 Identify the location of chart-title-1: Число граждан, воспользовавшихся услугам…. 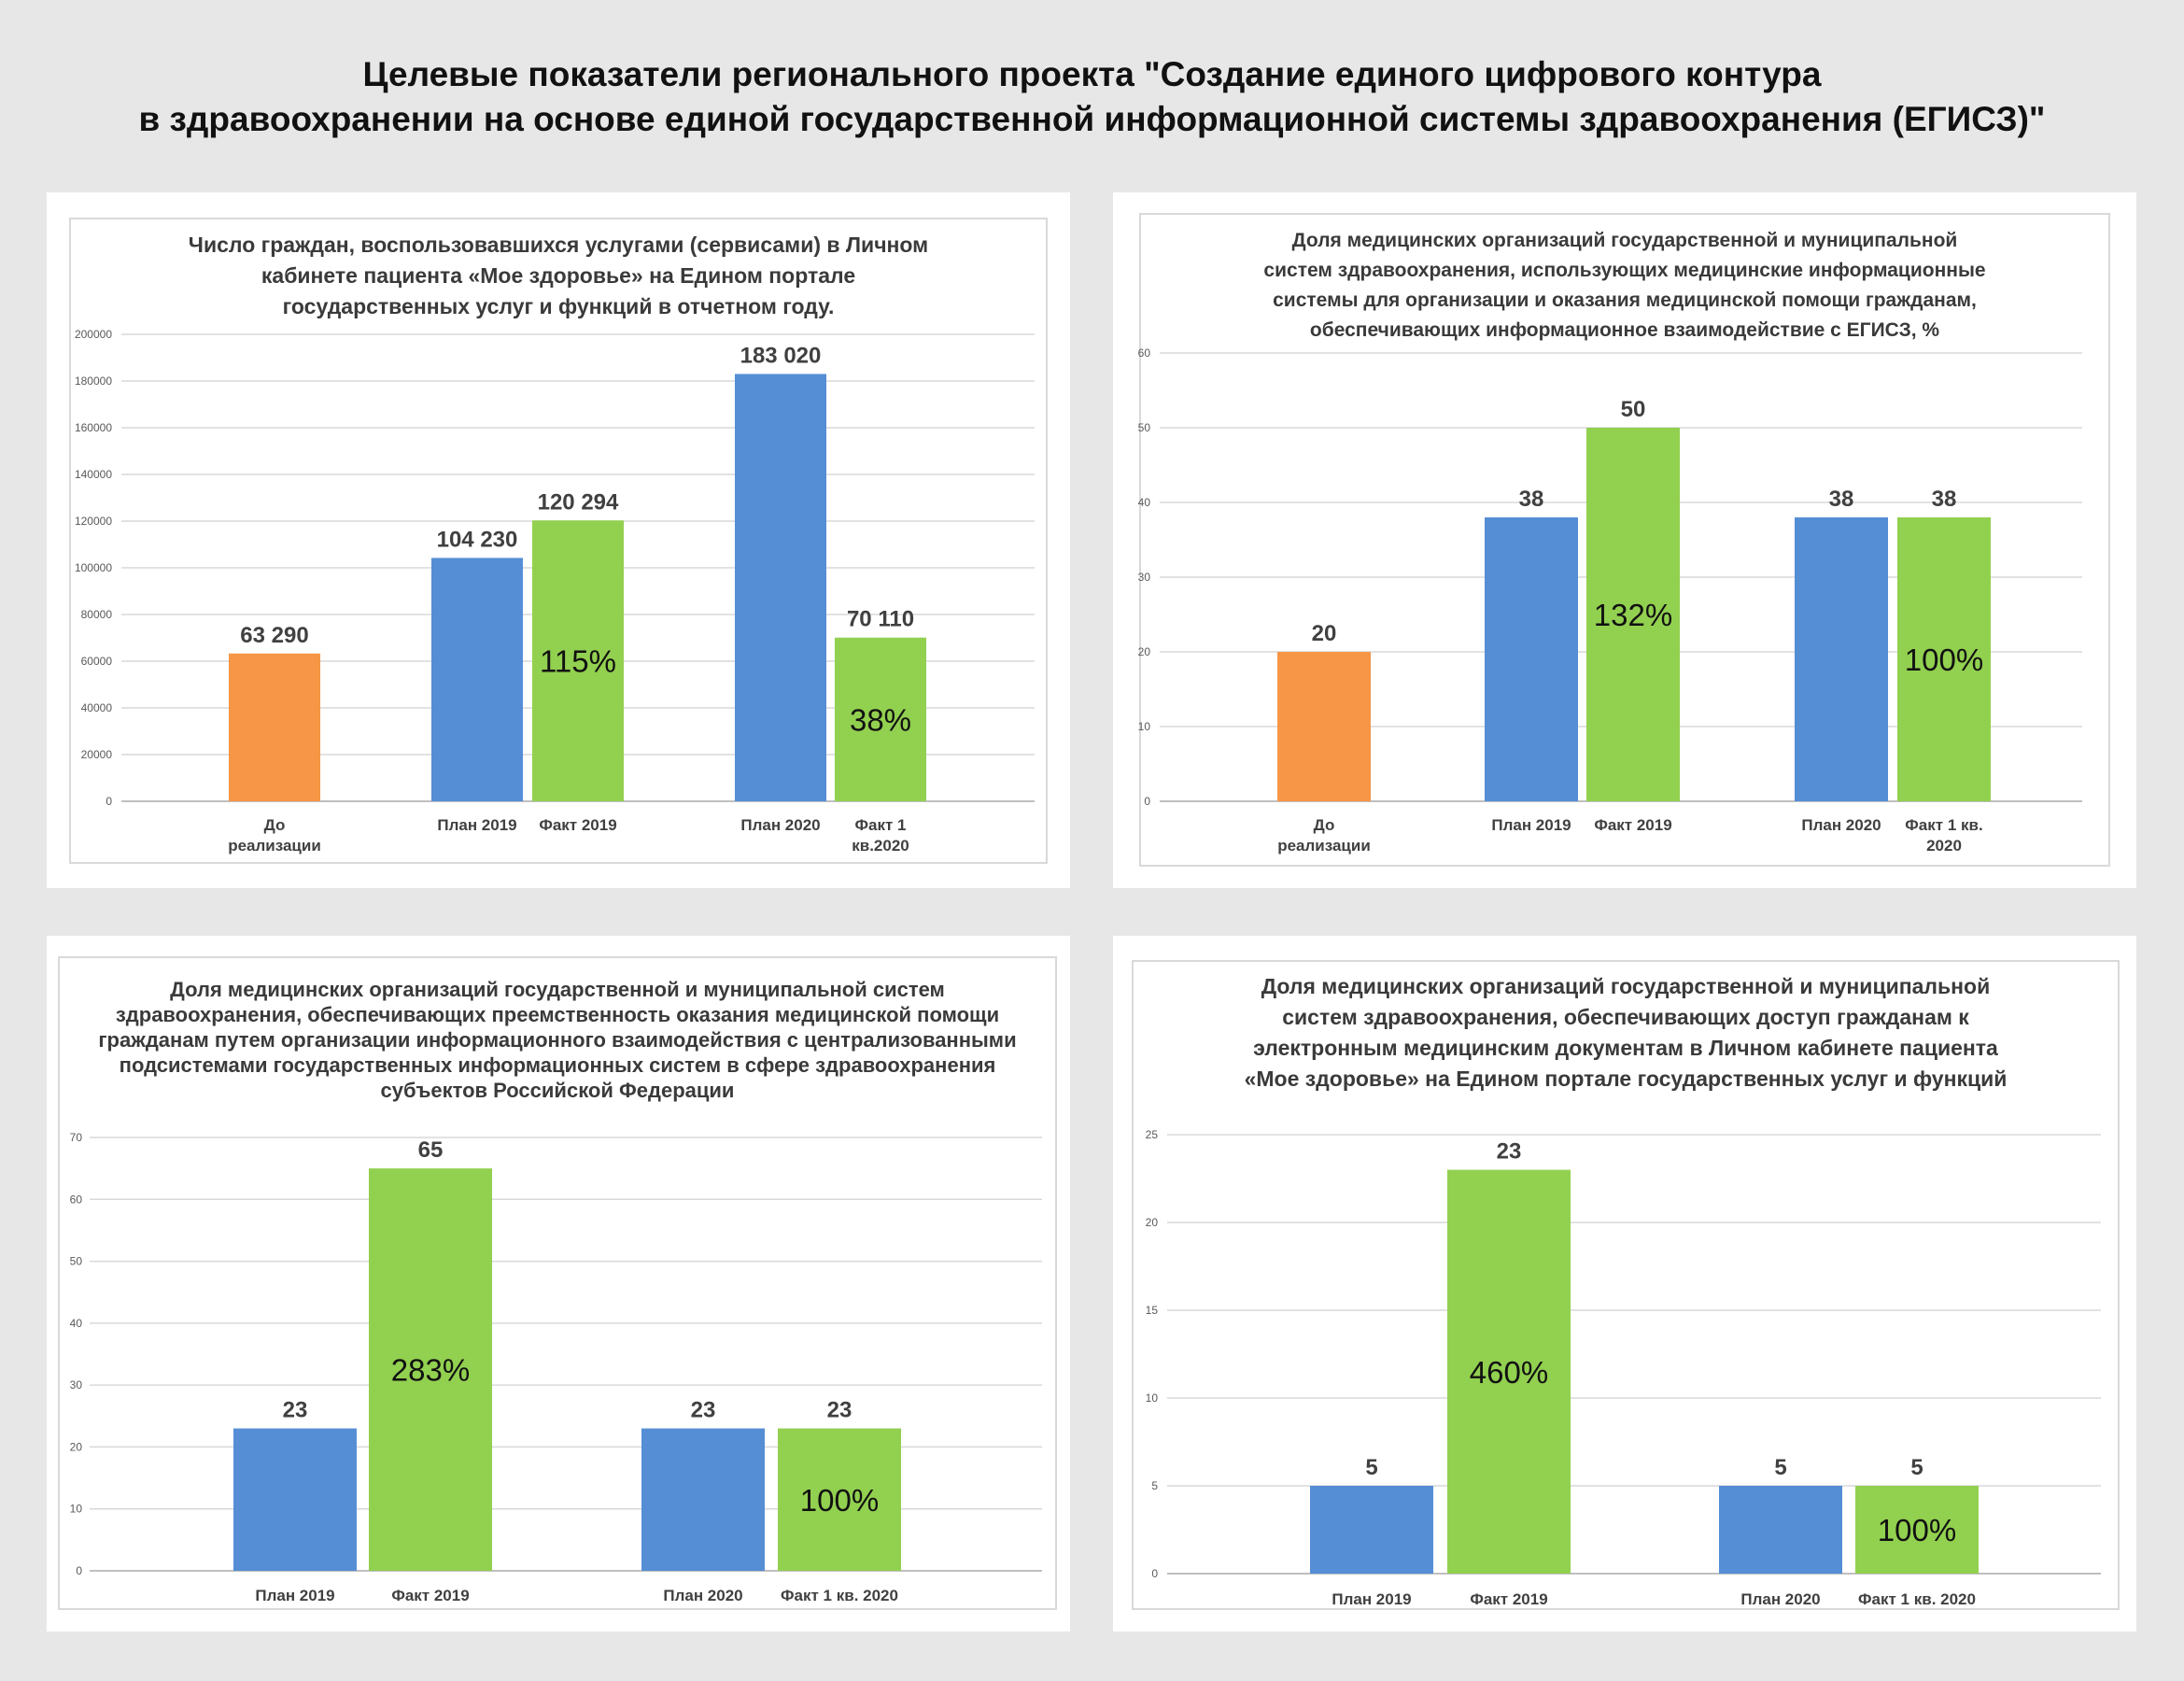
(558, 276).